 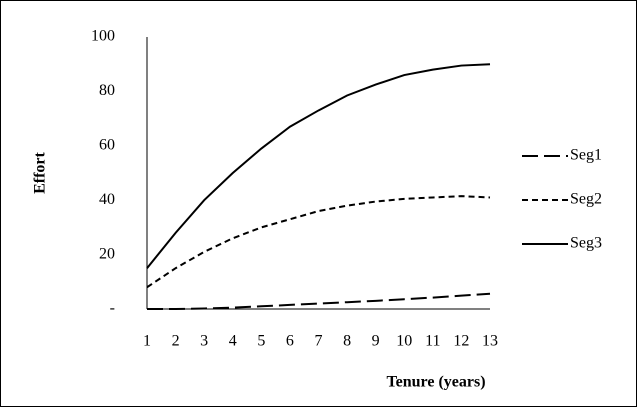 I want to click on x-axis-title: Tenure (years), so click(x=435, y=382).